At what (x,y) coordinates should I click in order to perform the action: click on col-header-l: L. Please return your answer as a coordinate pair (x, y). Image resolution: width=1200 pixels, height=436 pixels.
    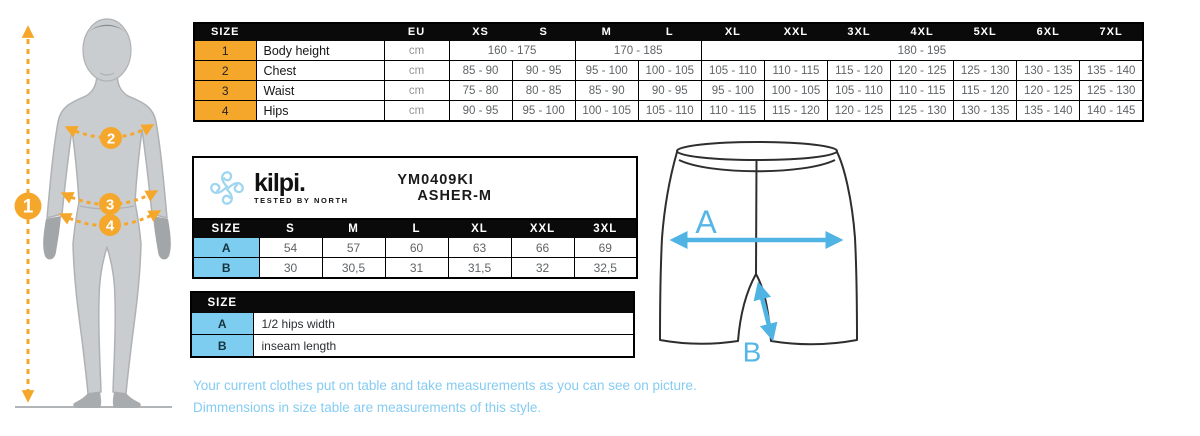
    Looking at the image, I should click on (669, 31).